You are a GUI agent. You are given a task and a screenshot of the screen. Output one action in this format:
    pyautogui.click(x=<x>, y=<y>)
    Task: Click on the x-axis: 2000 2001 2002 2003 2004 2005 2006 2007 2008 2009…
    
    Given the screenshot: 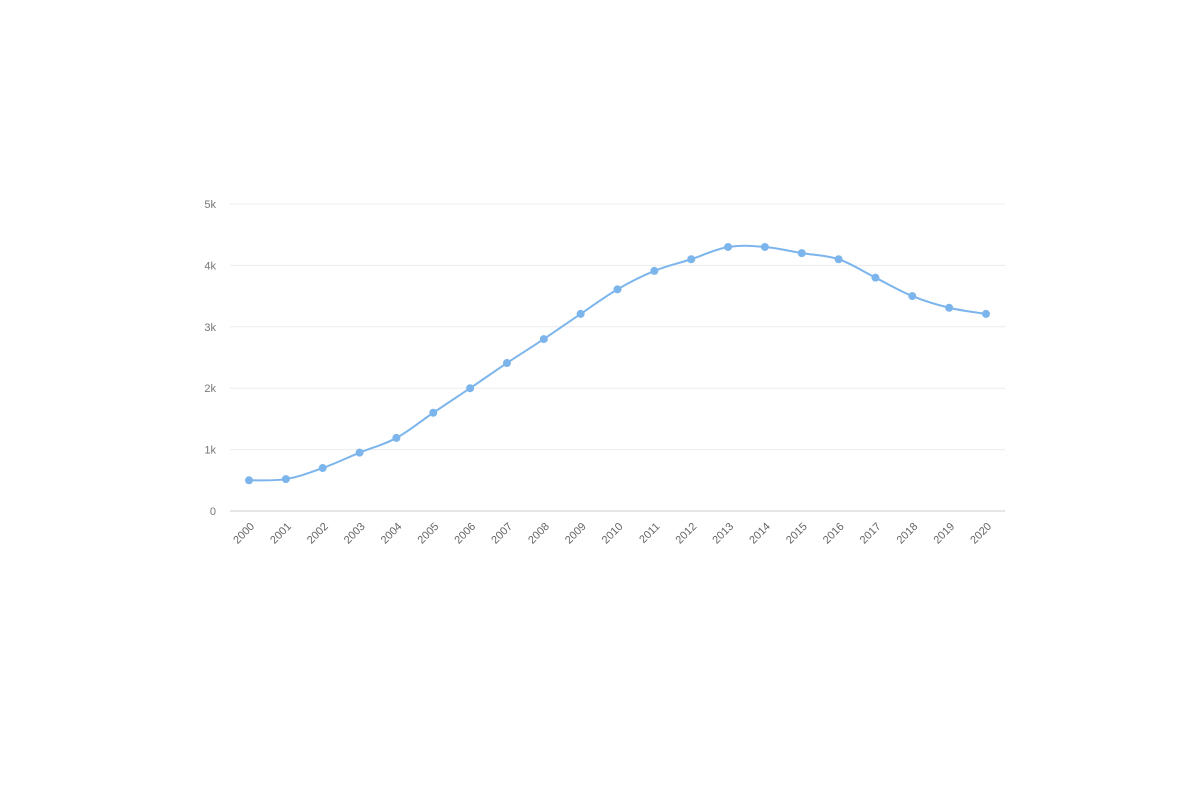 What is the action you would take?
    pyautogui.click(x=617, y=528)
    